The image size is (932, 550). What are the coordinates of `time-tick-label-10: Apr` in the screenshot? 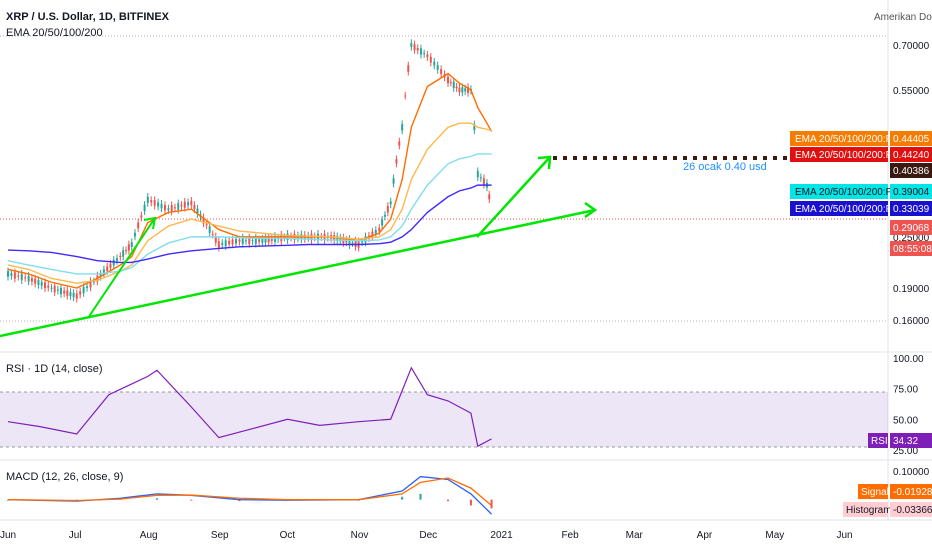 It's located at (705, 535).